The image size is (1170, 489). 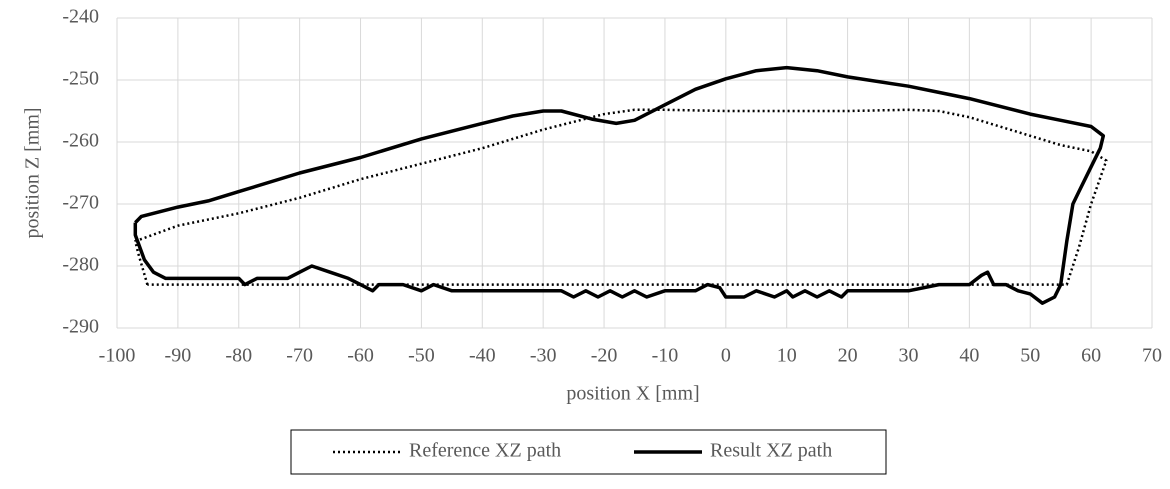 I want to click on x-tick-label: 10, so click(x=787, y=356).